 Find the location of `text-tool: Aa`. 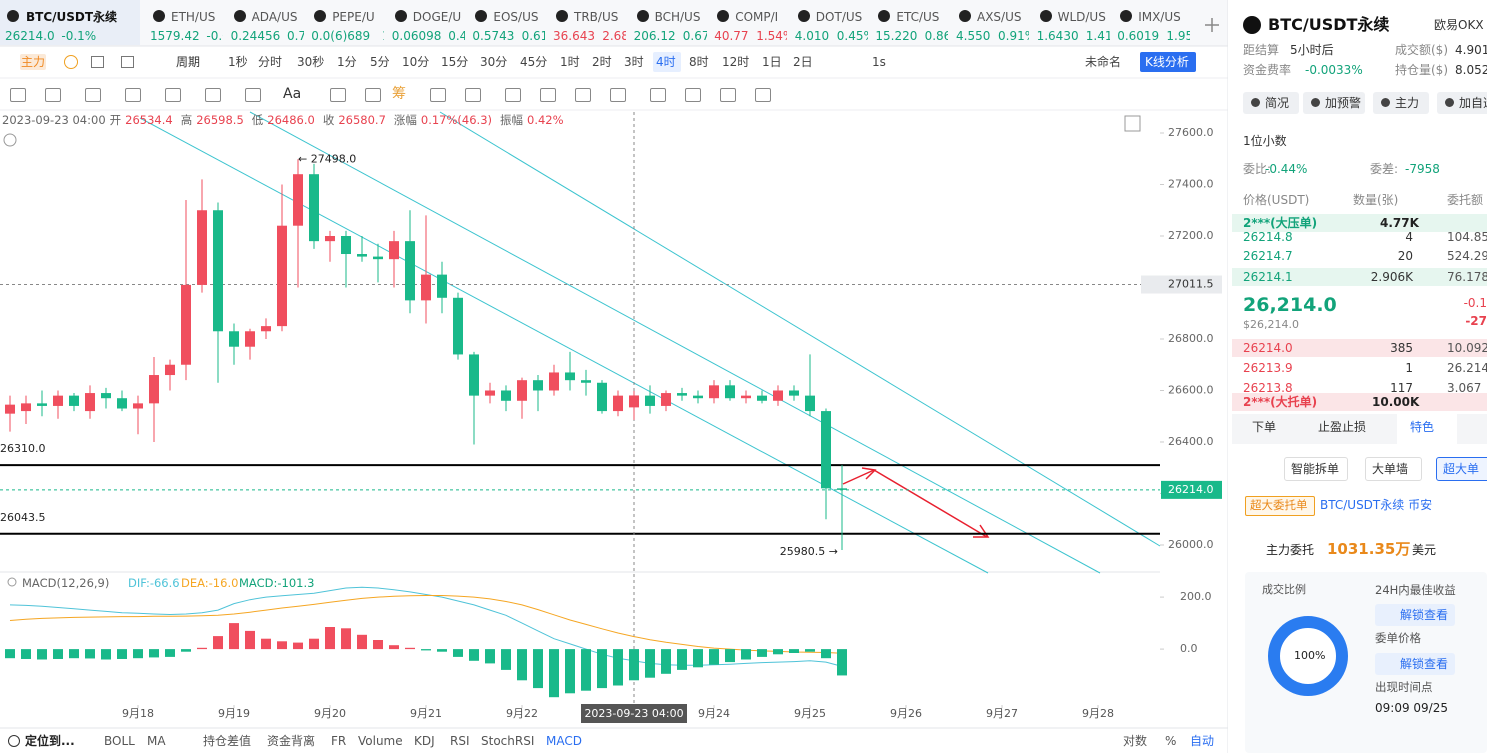

text-tool: Aa is located at coordinates (292, 94).